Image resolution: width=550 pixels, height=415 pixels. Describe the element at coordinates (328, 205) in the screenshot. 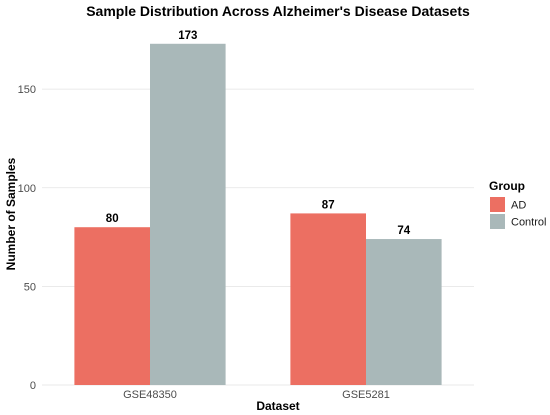

I see `data-label: 87` at that location.